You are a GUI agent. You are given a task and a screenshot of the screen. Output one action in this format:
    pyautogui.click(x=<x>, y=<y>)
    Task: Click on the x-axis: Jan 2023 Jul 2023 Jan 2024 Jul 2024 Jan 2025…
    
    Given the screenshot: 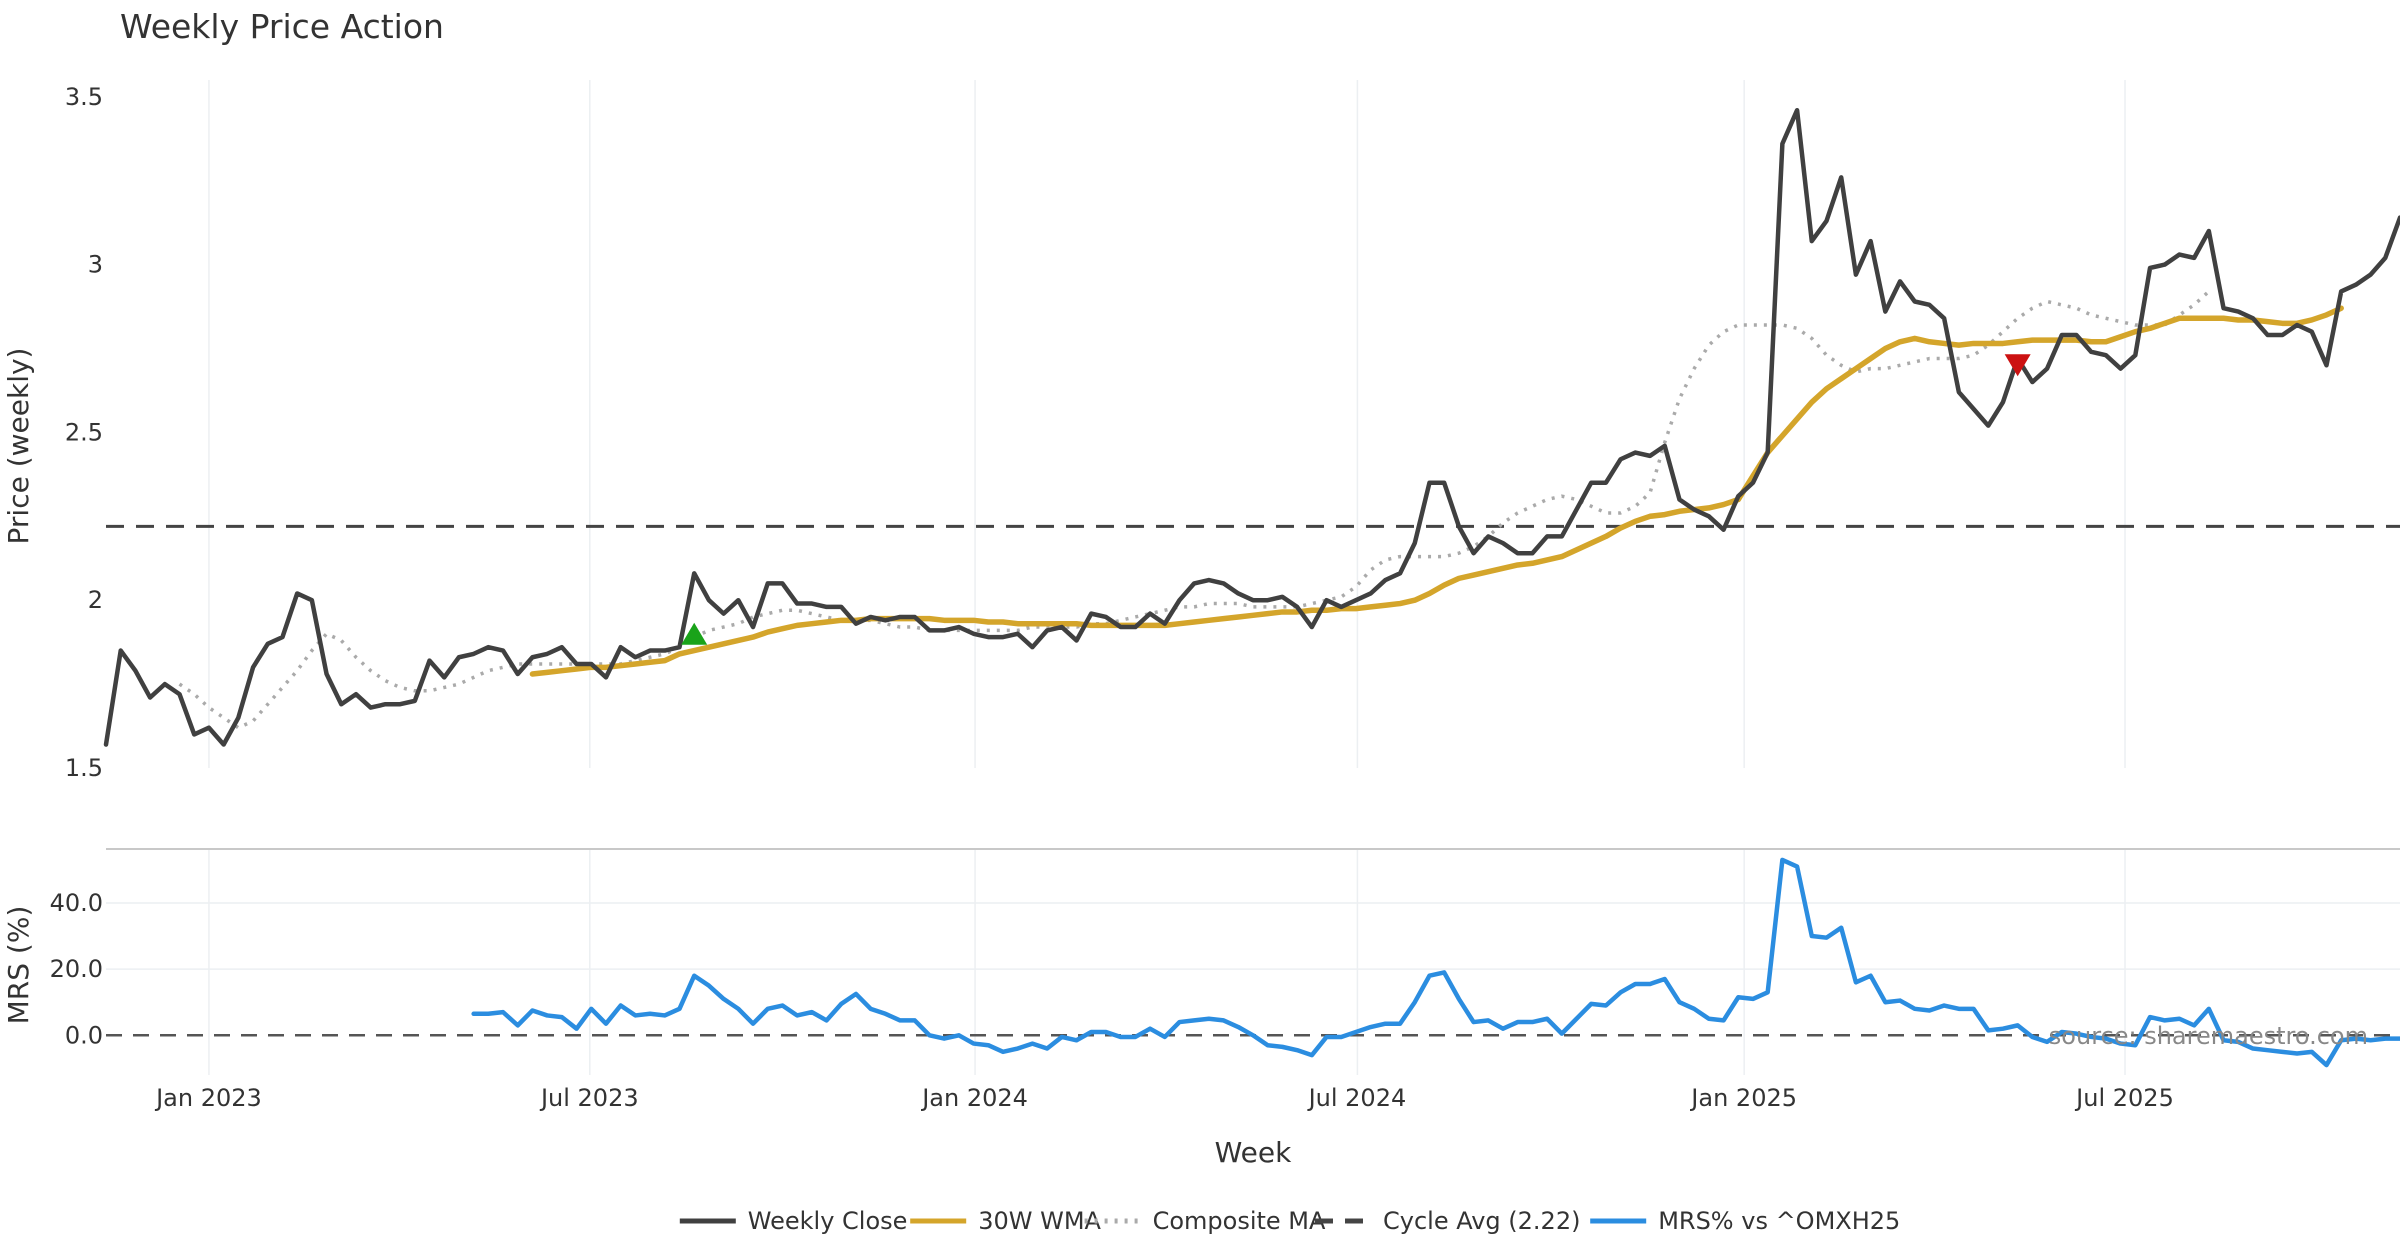 What is the action you would take?
    pyautogui.click(x=1164, y=1098)
    